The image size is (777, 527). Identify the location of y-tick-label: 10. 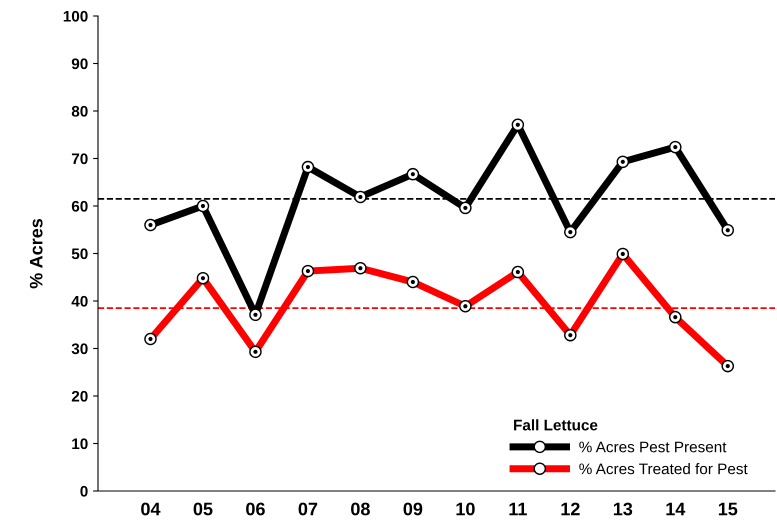
(80, 444).